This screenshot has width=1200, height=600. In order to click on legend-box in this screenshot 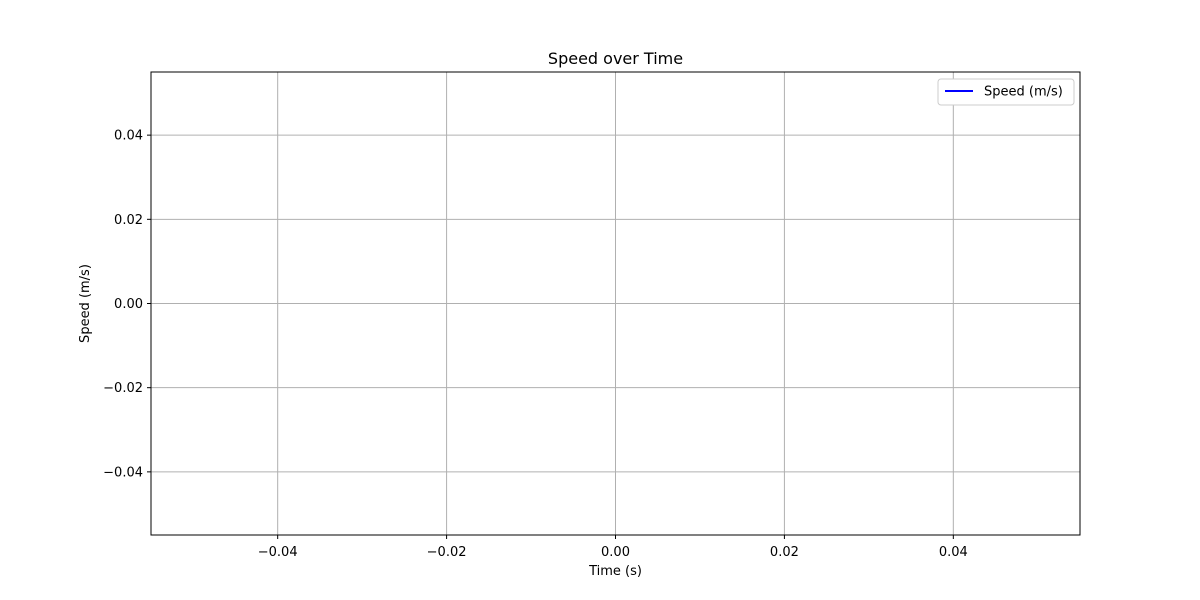, I will do `click(1006, 92)`.